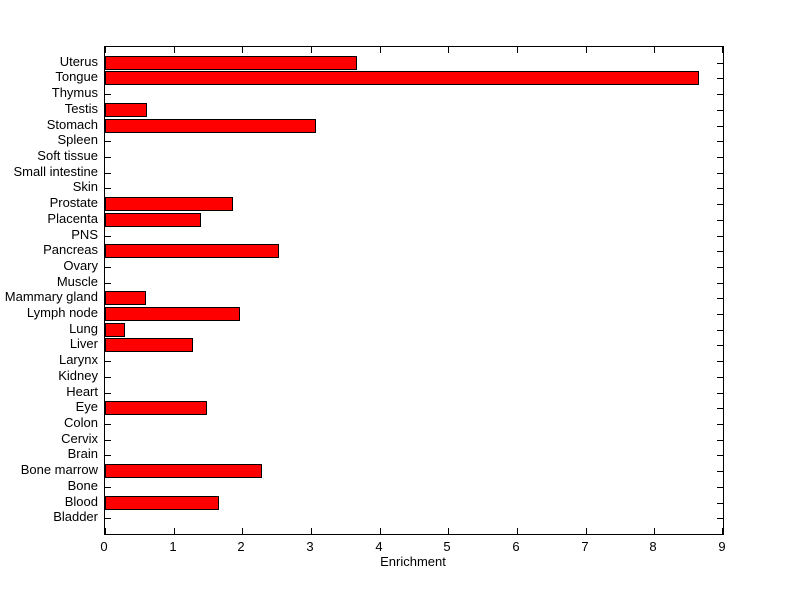 The height and width of the screenshot is (599, 800). What do you see at coordinates (81, 108) in the screenshot?
I see `y-tick-label-testis: Testis` at bounding box center [81, 108].